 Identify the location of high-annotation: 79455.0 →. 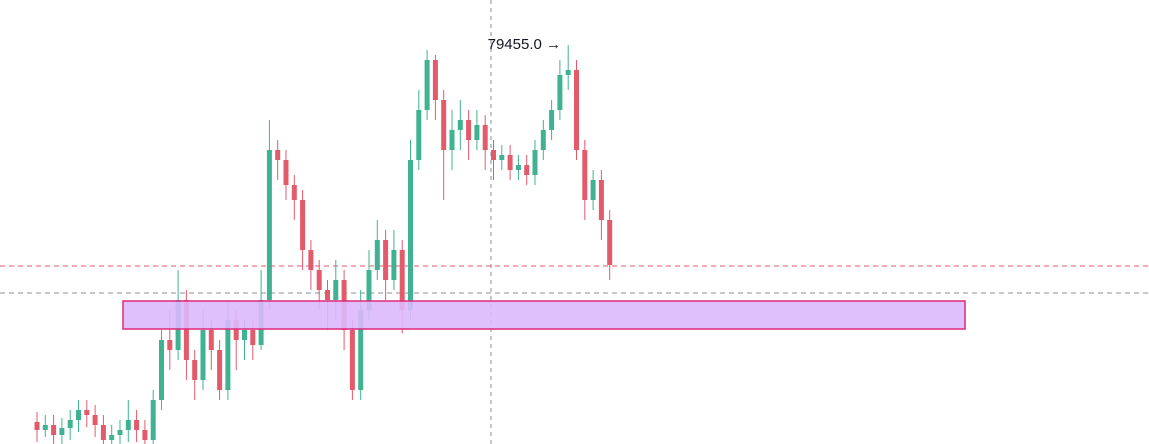
(524, 44).